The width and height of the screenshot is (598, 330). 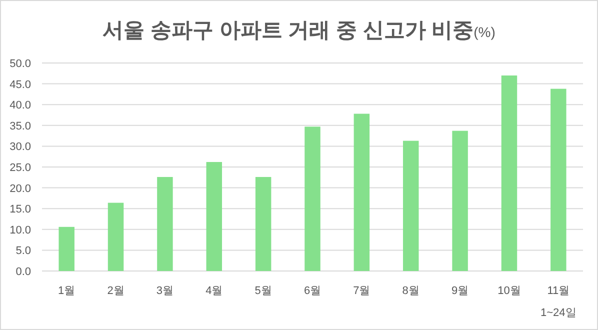 What do you see at coordinates (20, 64) in the screenshot?
I see `y-tick-label: 50.0` at bounding box center [20, 64].